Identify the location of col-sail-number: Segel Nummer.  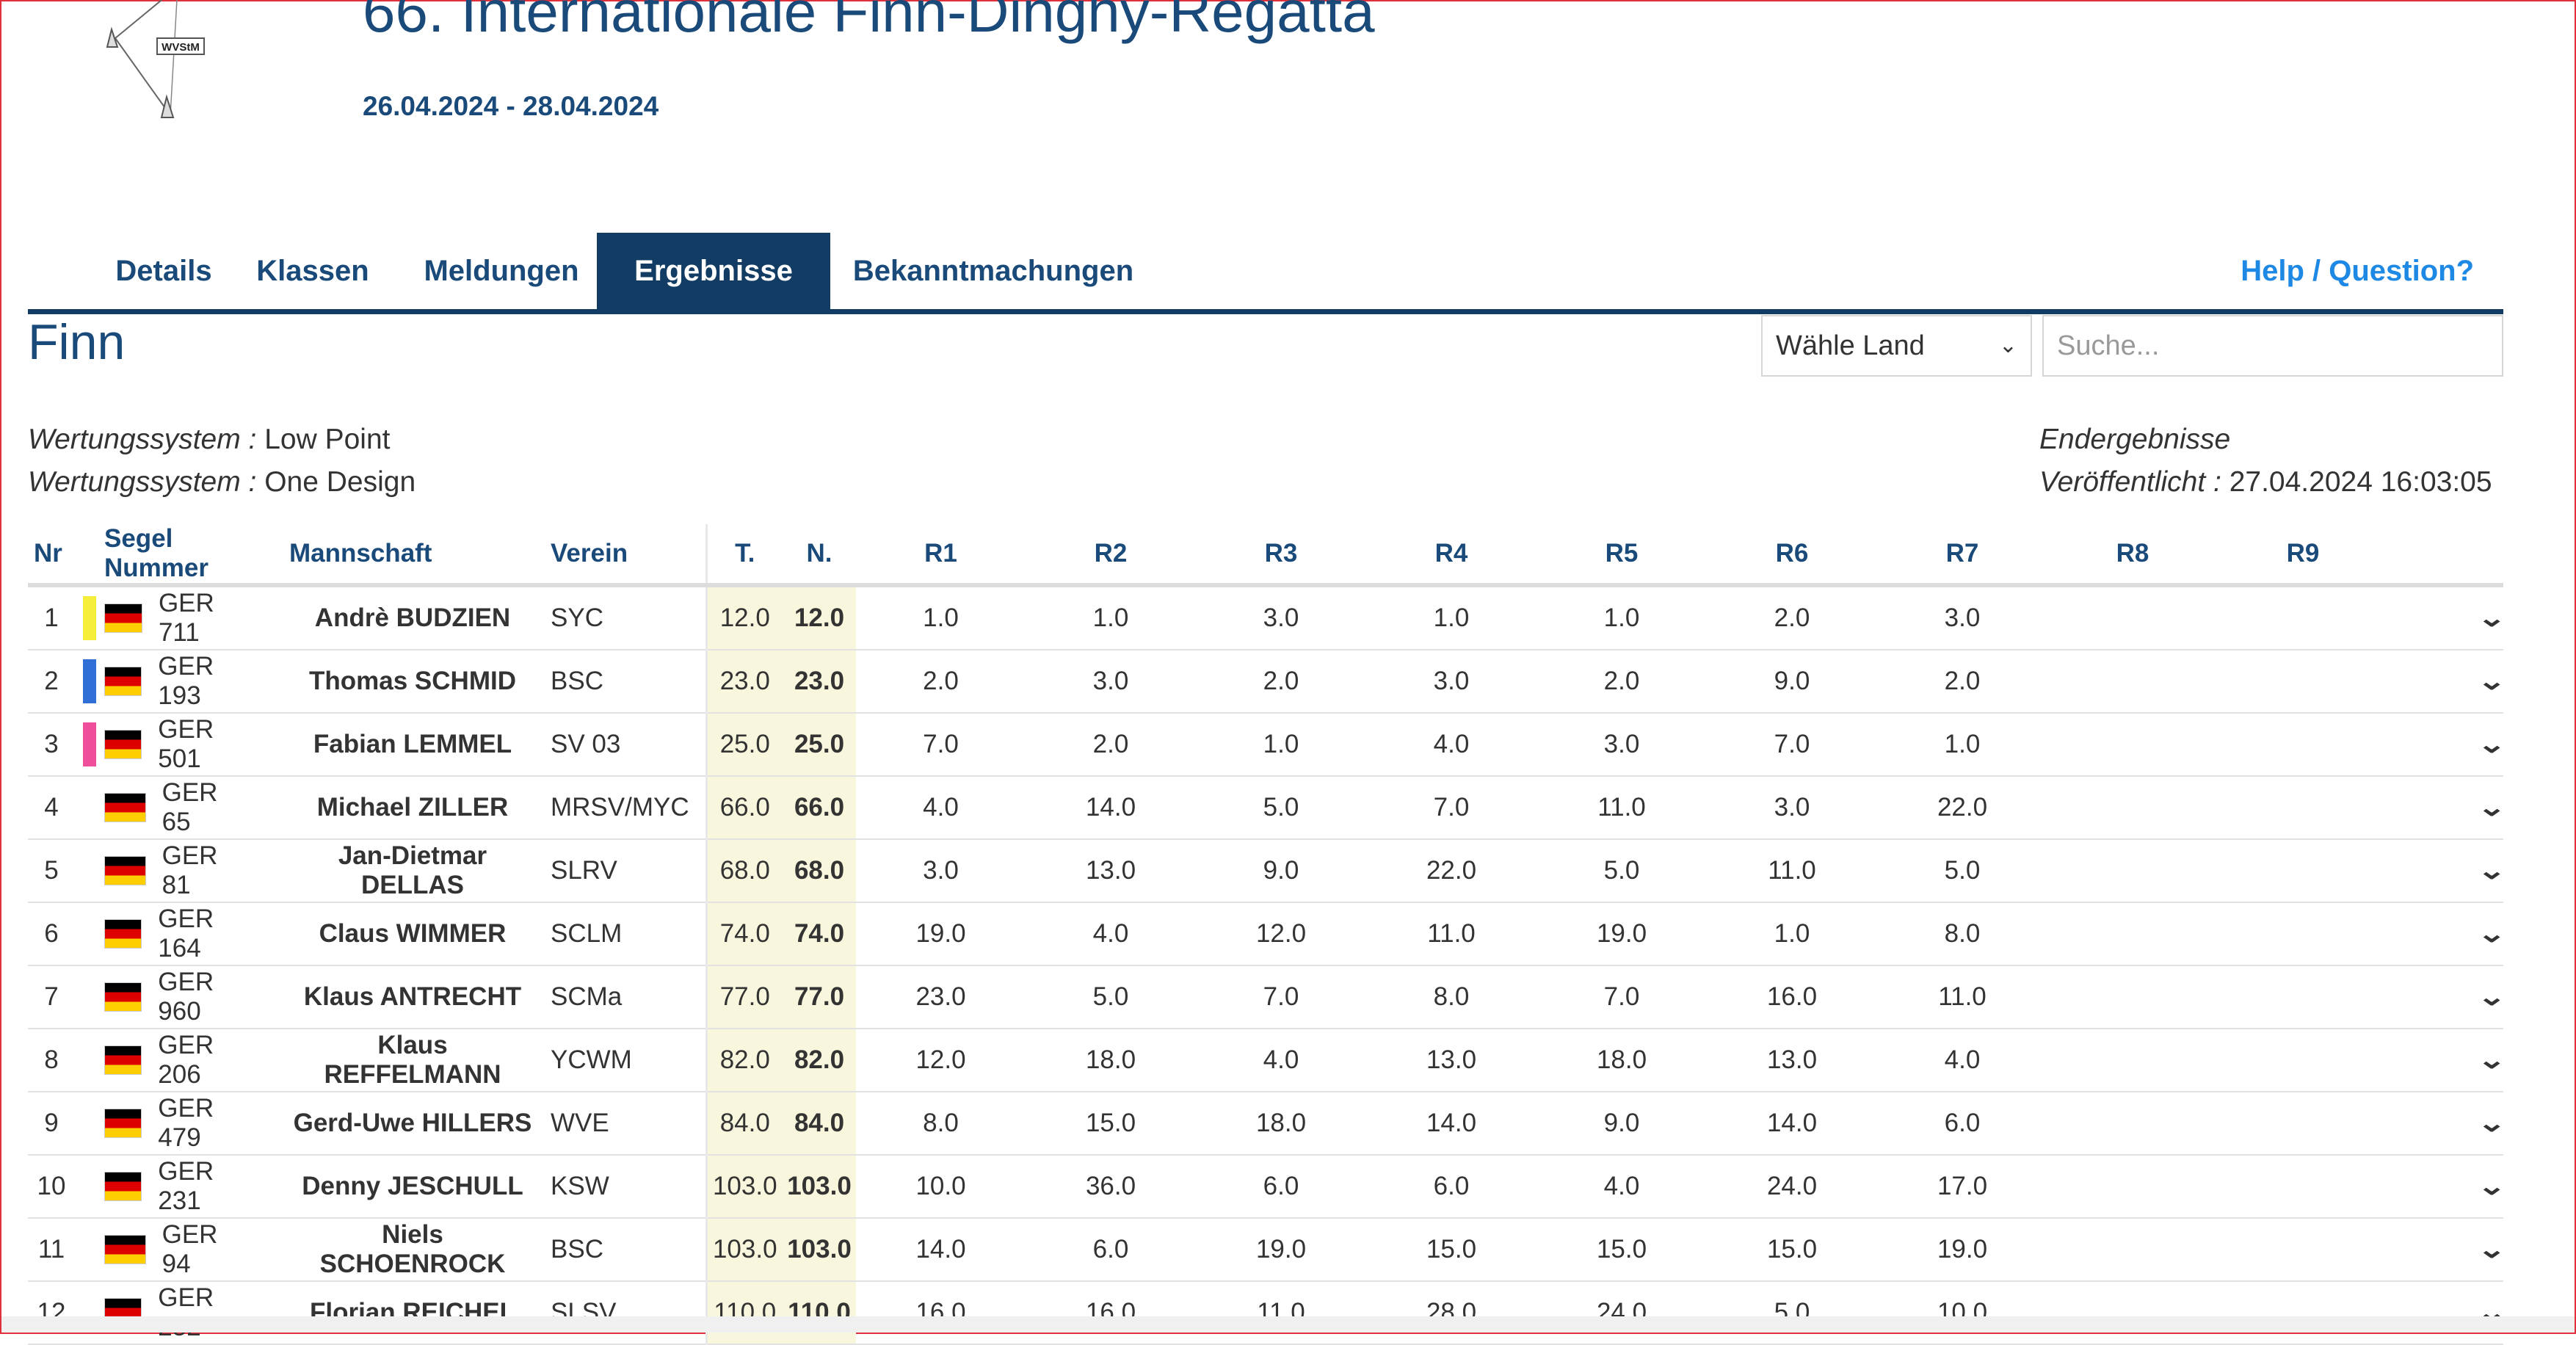
(178, 555).